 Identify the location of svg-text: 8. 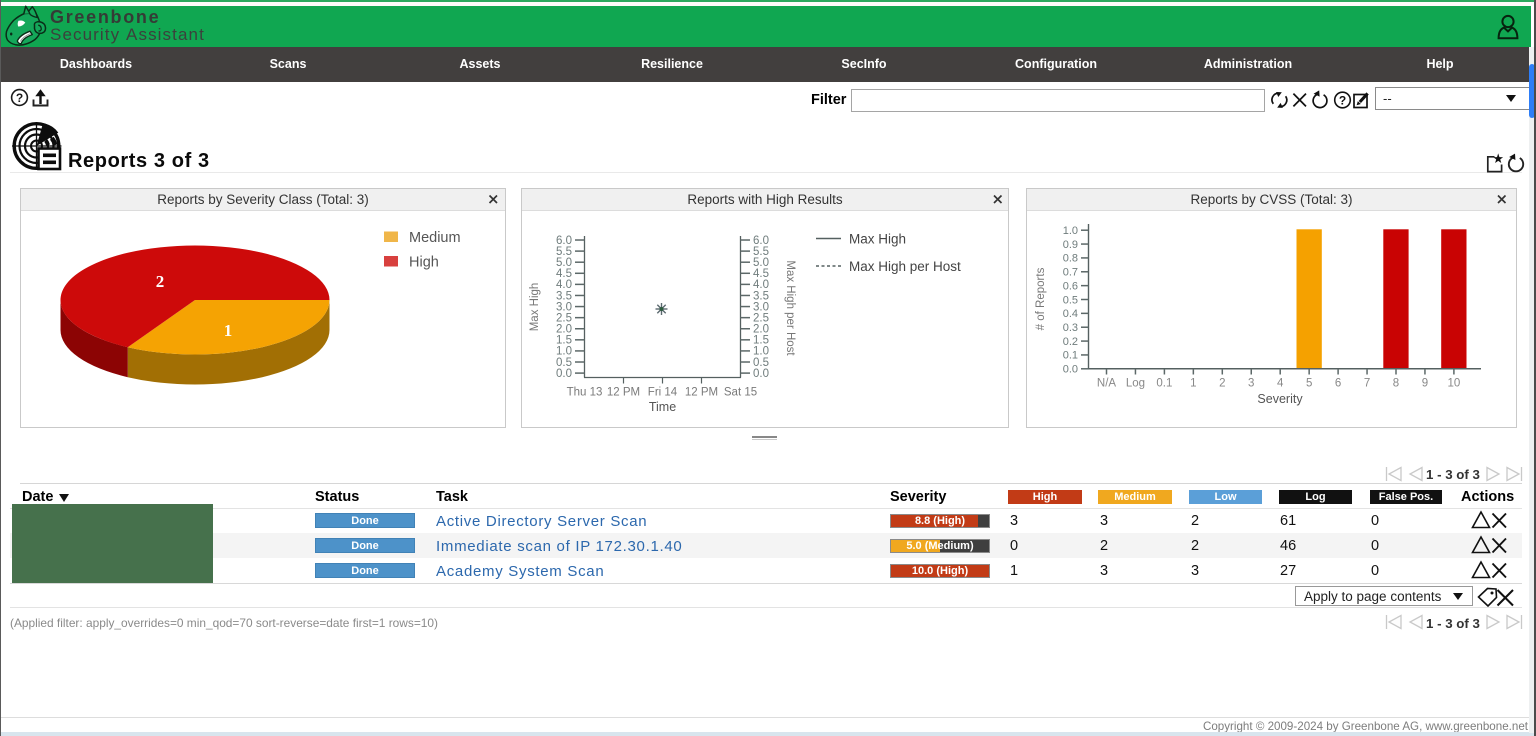
(1396, 384).